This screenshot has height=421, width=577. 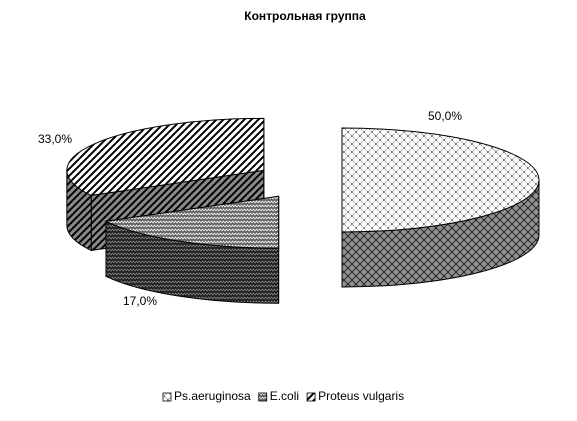 I want to click on data-label: 33,0%, so click(x=55, y=139).